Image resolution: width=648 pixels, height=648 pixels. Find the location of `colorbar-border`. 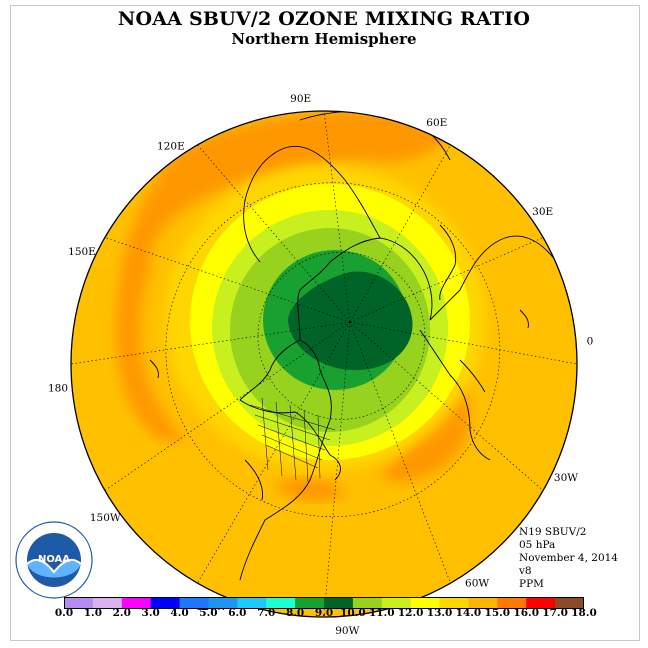

colorbar-border is located at coordinates (324, 603).